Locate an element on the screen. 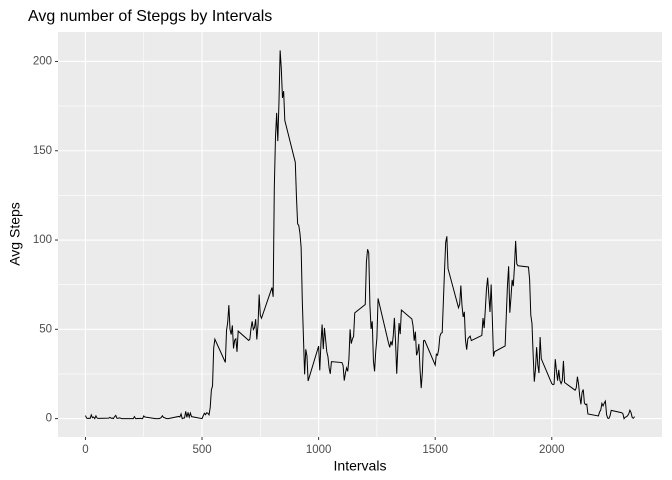 This screenshot has width=672, height=480. x-tick-label: 1500 is located at coordinates (435, 450).